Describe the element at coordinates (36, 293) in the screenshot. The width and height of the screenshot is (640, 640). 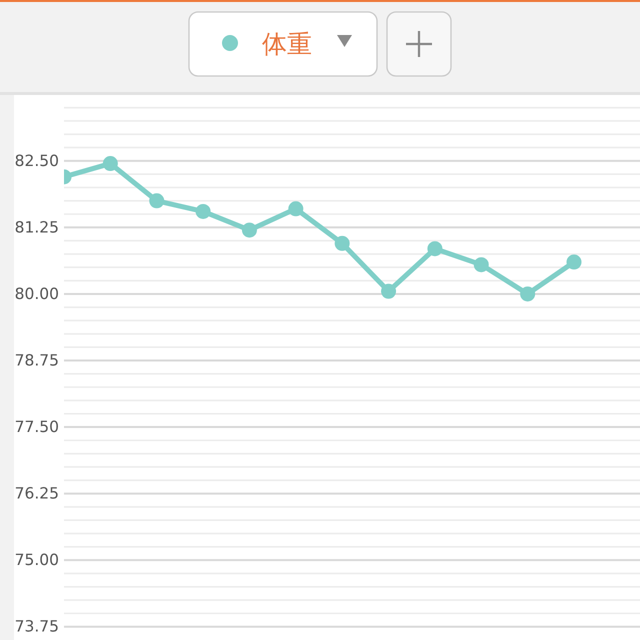
I see `y-tick-label: 80.00` at that location.